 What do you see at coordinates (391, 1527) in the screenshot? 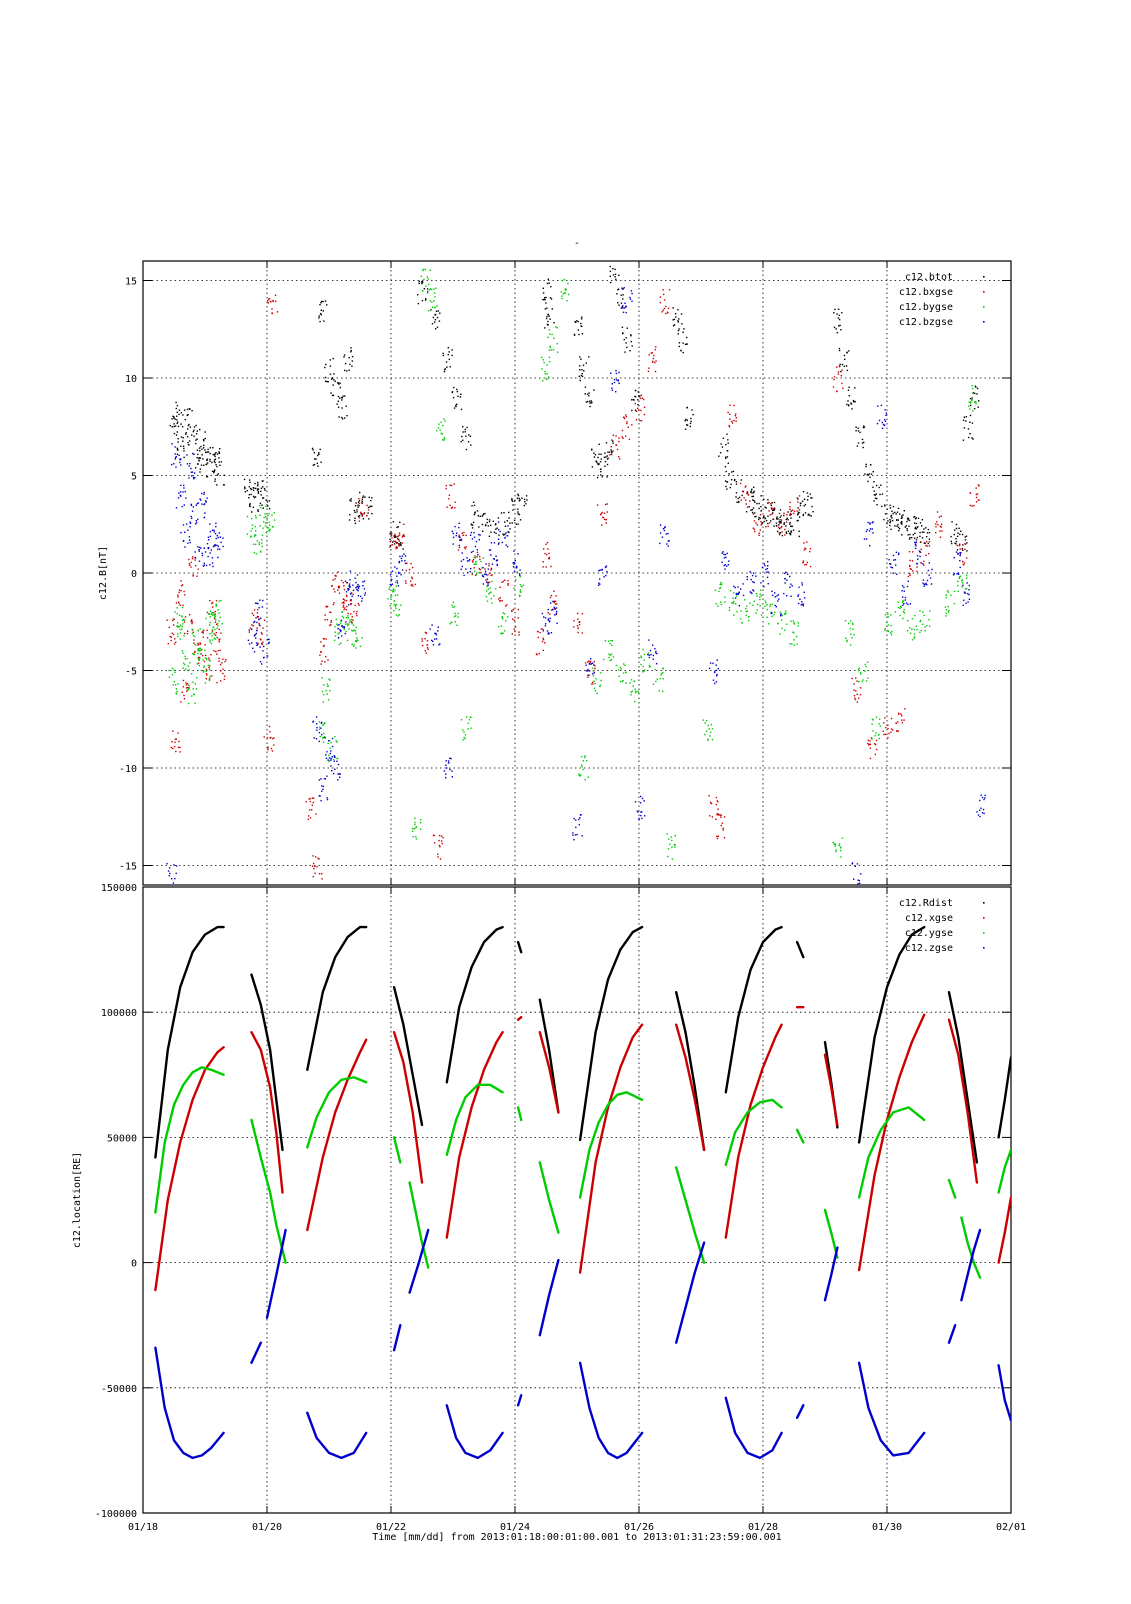
I see `x-tick-label: 01/22` at bounding box center [391, 1527].